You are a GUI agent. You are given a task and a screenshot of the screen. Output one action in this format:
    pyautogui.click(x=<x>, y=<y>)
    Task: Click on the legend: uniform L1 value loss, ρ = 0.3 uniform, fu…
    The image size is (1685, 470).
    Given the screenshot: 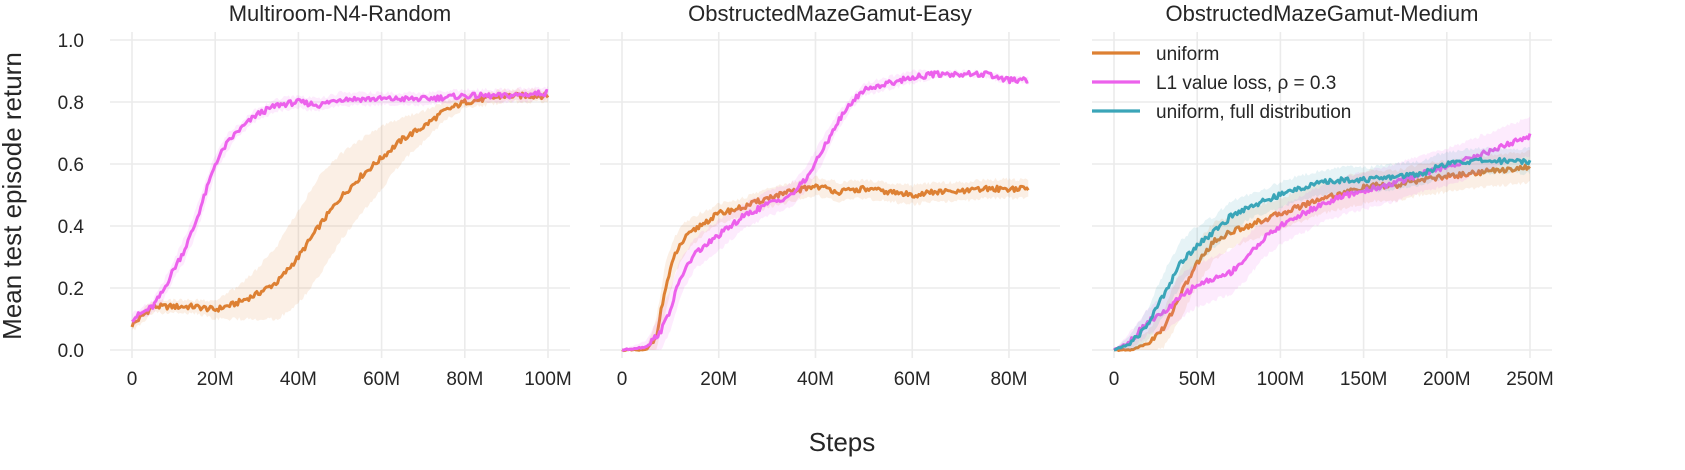 What is the action you would take?
    pyautogui.click(x=1221, y=83)
    